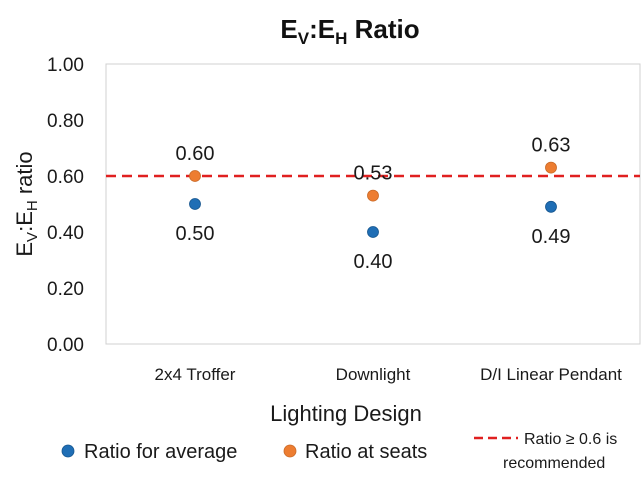 Image resolution: width=642 pixels, height=482 pixels. Describe the element at coordinates (65, 233) in the screenshot. I see `y-tick-label: 0.40` at that location.